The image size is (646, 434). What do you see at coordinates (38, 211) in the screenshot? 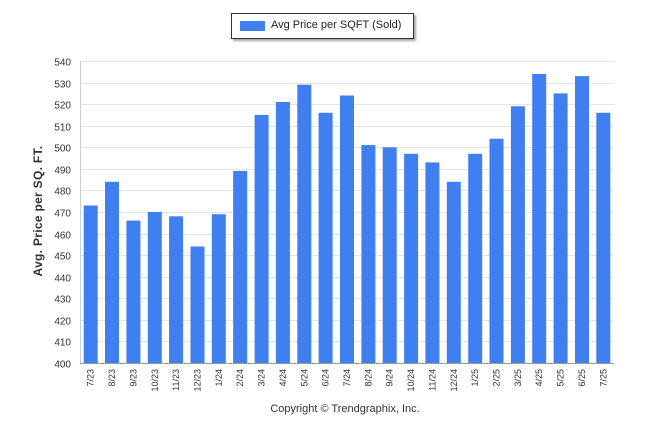
I see `y-axis-title: Avg. Price per SQ. FT.` at bounding box center [38, 211].